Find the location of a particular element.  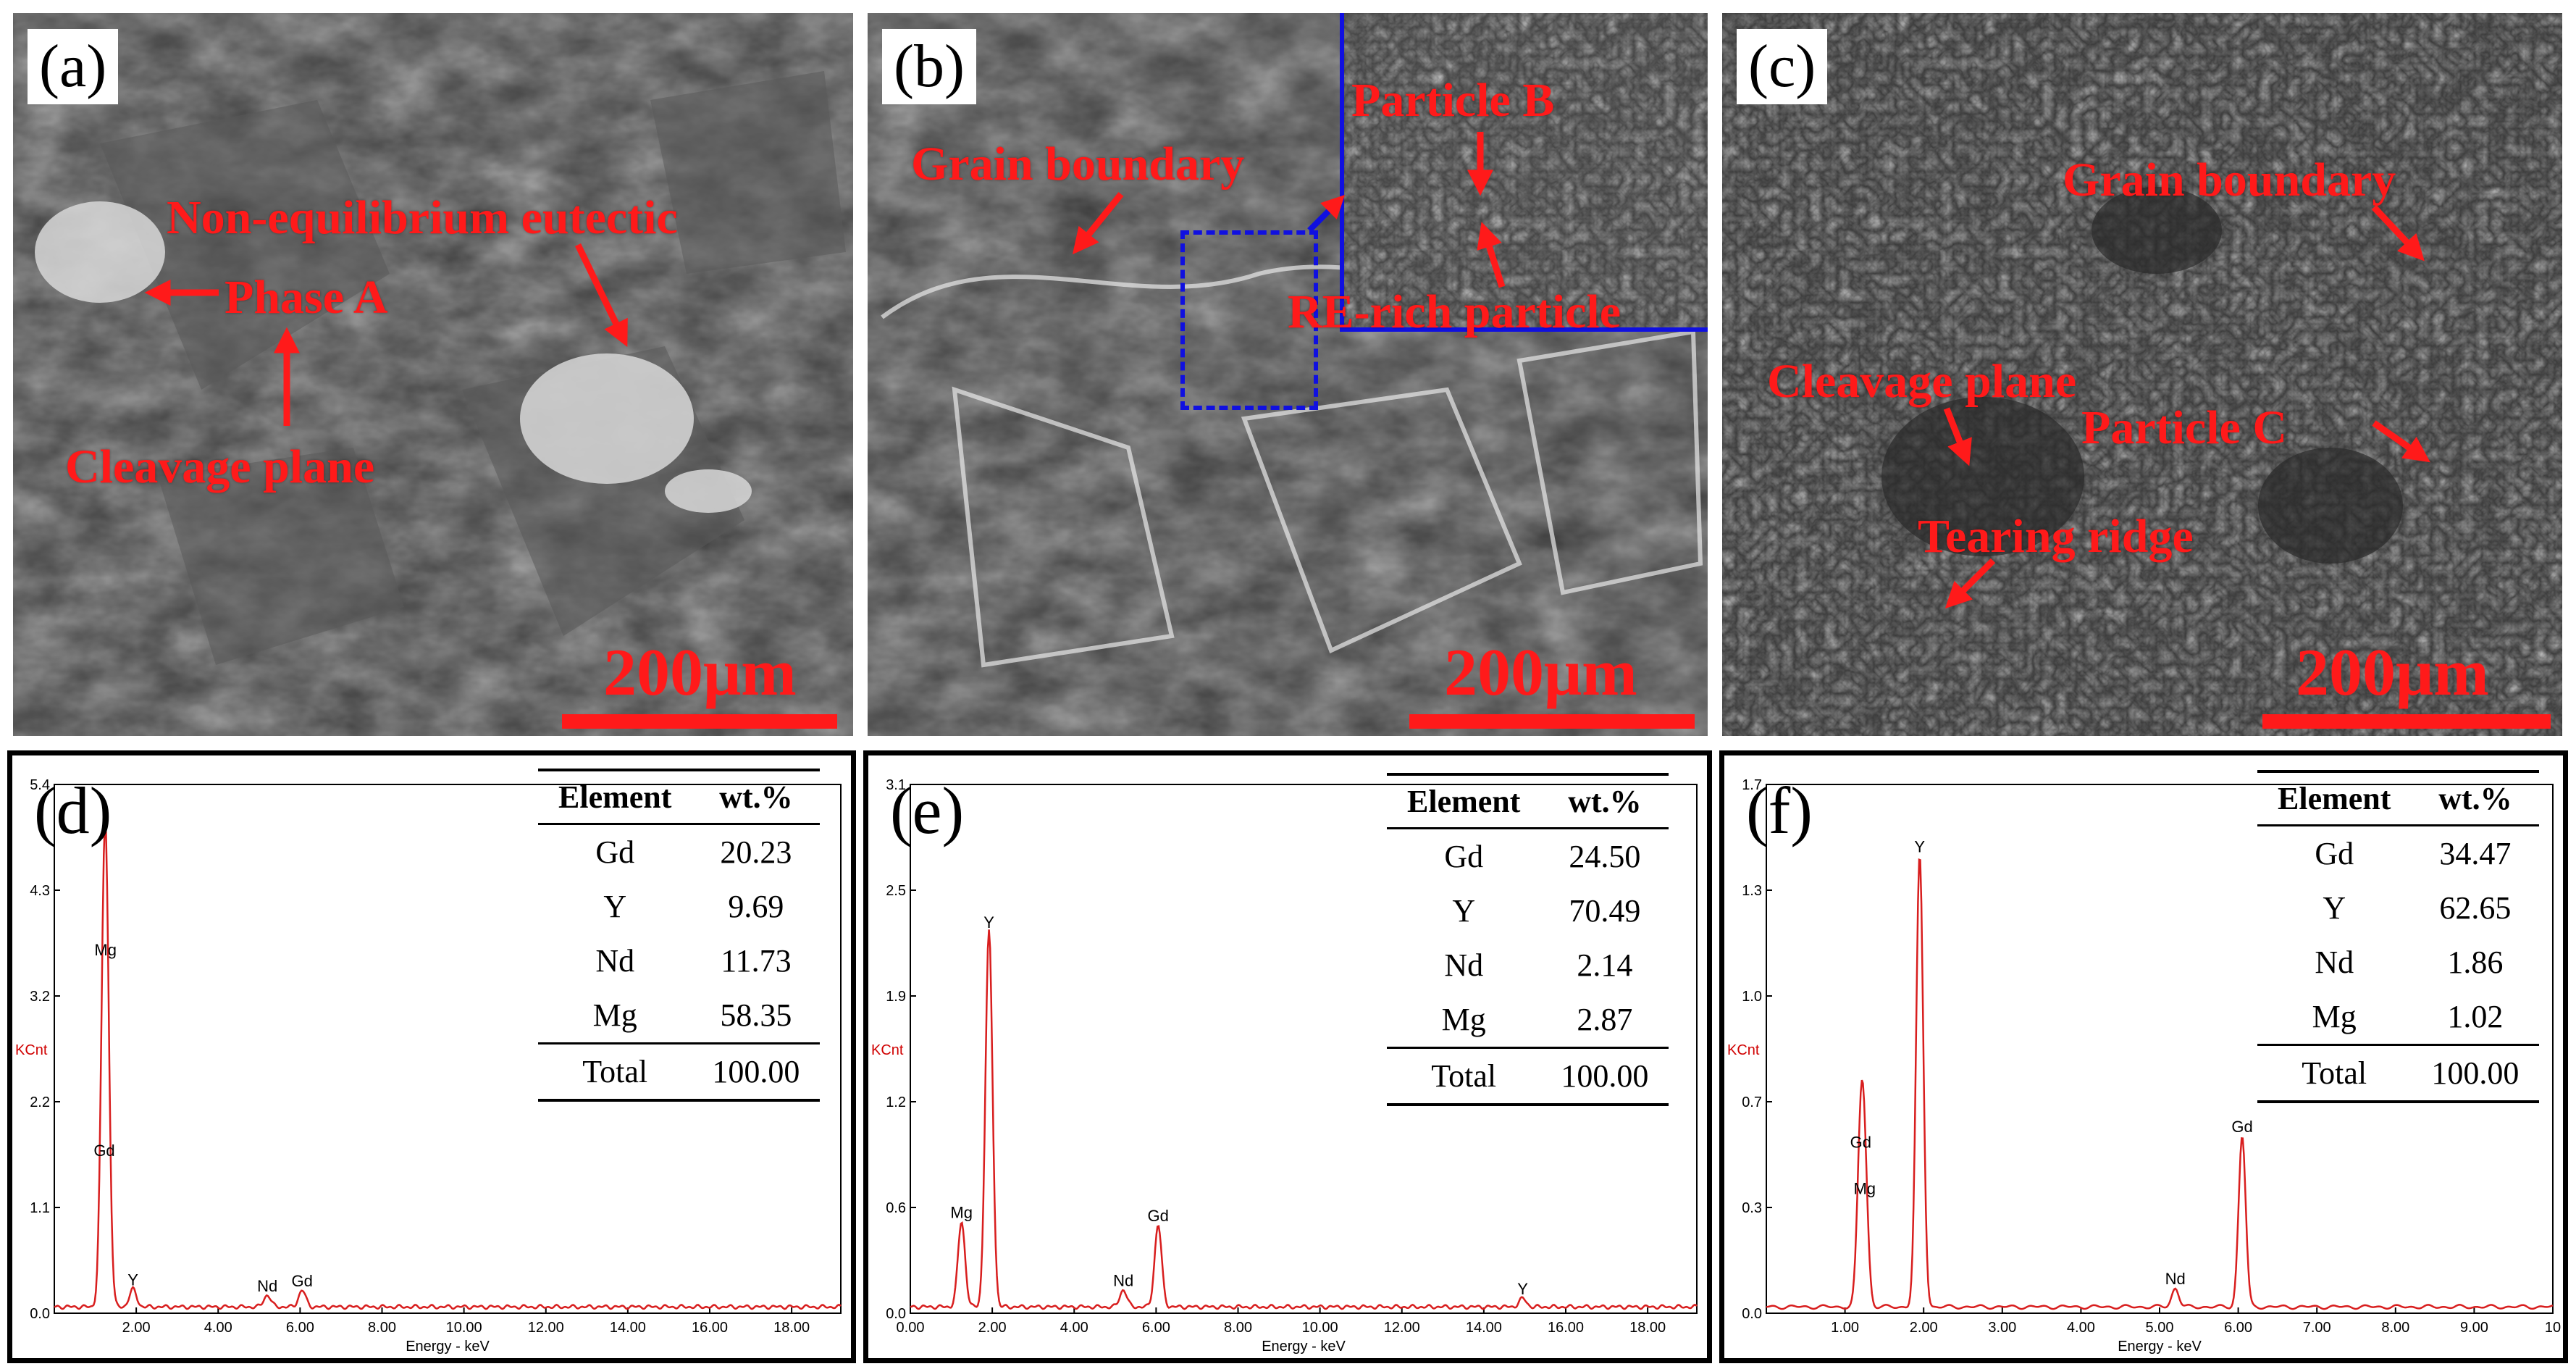

eds-letter-f: (f) is located at coordinates (1779, 811).